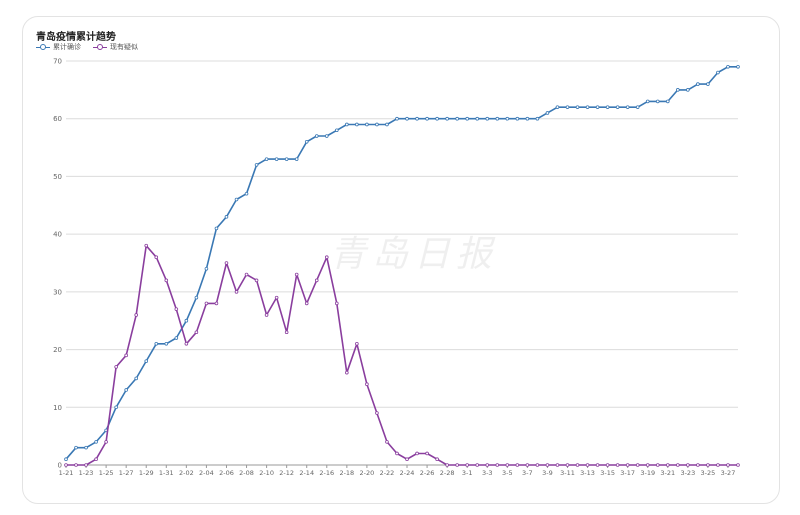 The width and height of the screenshot is (800, 515). I want to click on x-tick-label-31: 3-23, so click(687, 473).